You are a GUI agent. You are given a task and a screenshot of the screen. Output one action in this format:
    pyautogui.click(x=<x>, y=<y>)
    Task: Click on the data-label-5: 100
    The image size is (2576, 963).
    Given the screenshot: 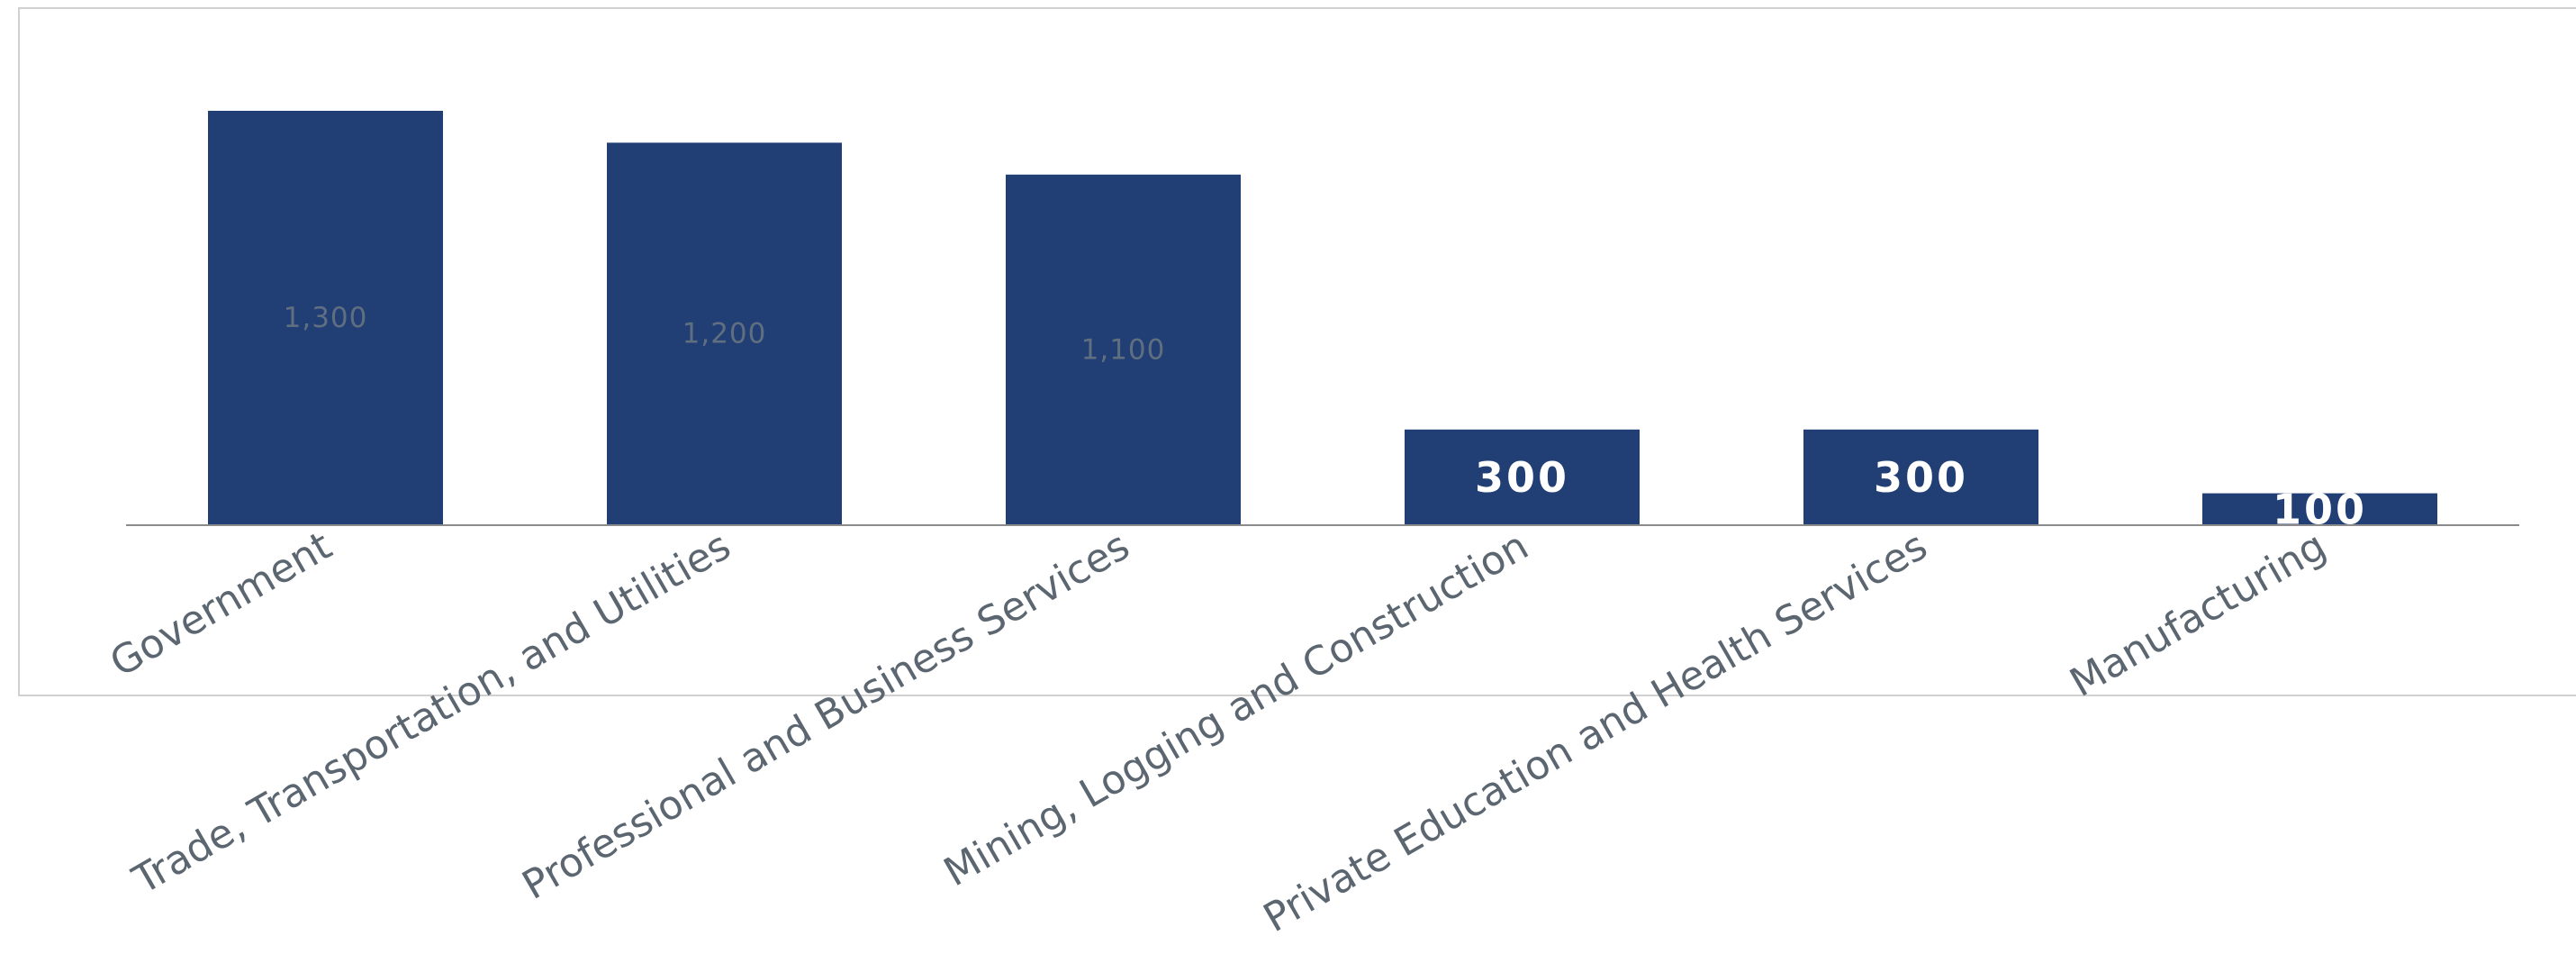 What is the action you would take?
    pyautogui.click(x=2320, y=509)
    